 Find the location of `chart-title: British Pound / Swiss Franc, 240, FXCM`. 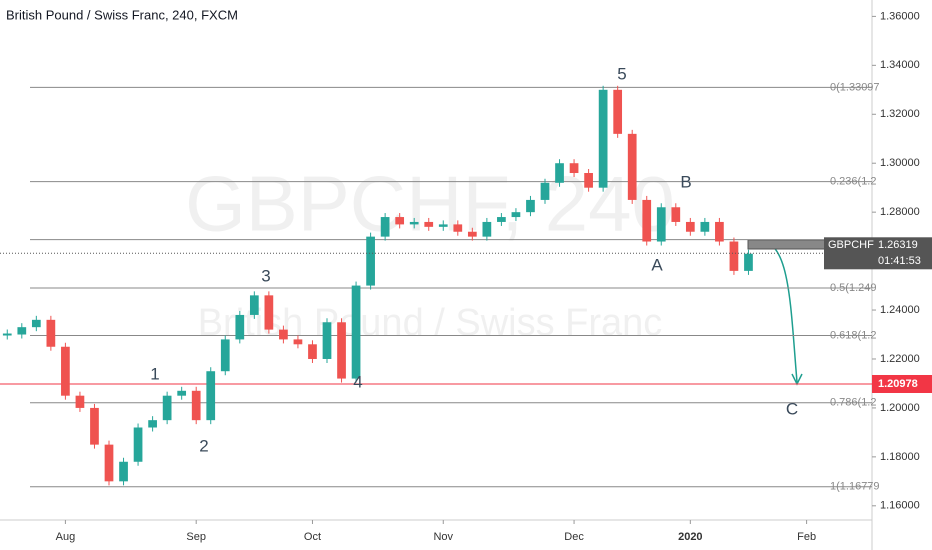

chart-title: British Pound / Swiss Franc, 240, FXCM is located at coordinates (122, 14).